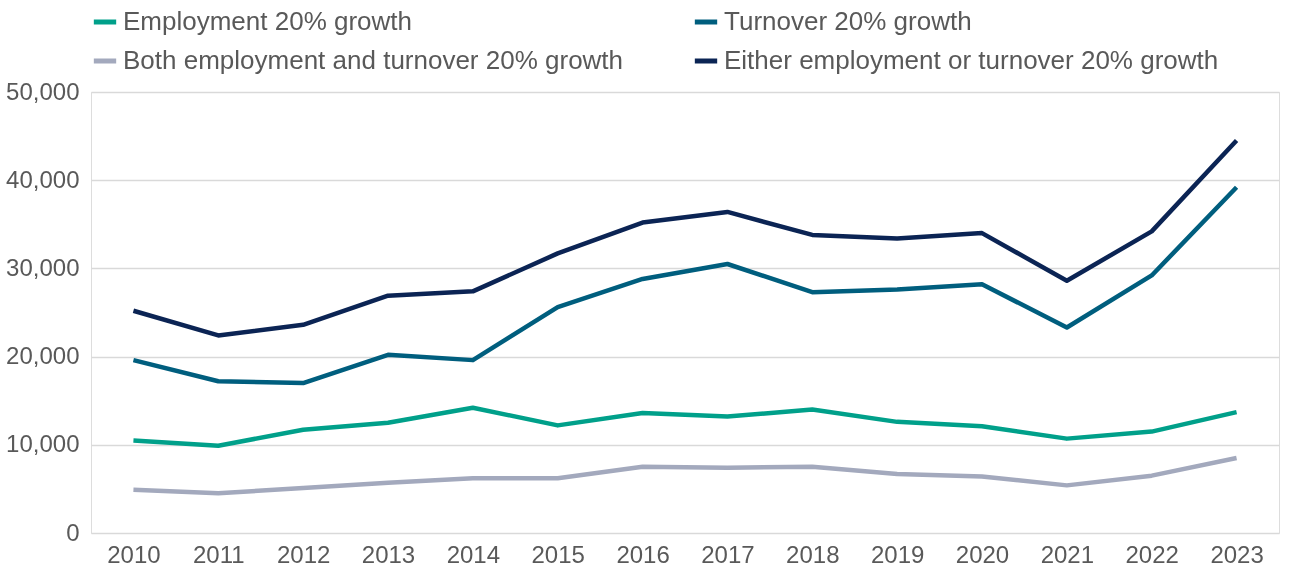 This screenshot has height=572, width=1289. I want to click on legend-label: Turnover 20% growth, so click(848, 21).